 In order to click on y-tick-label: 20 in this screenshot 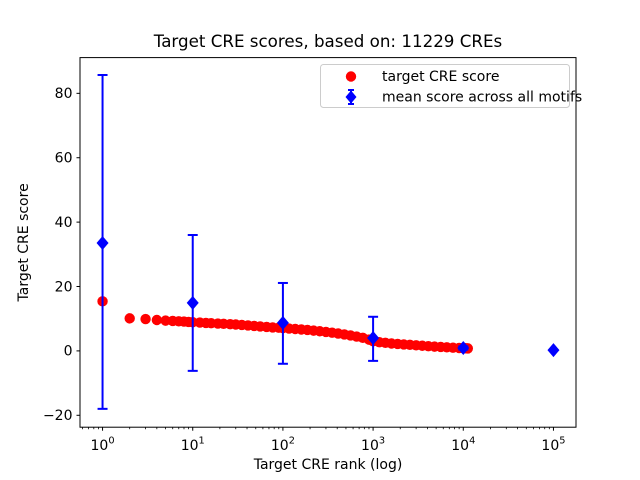, I will do `click(64, 287)`.